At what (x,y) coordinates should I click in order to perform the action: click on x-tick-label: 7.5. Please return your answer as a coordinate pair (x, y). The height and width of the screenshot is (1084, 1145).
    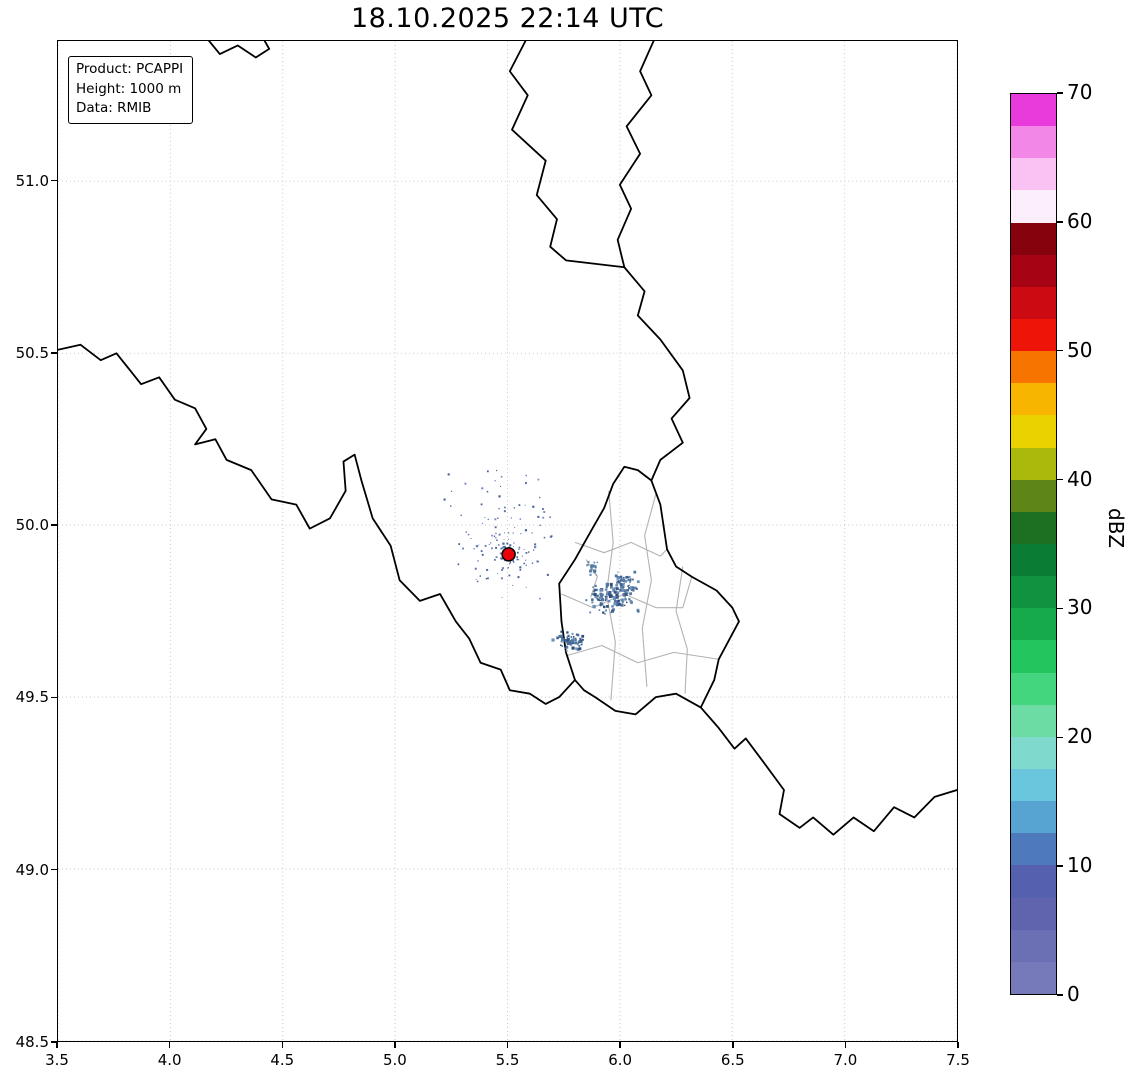
    Looking at the image, I should click on (958, 1060).